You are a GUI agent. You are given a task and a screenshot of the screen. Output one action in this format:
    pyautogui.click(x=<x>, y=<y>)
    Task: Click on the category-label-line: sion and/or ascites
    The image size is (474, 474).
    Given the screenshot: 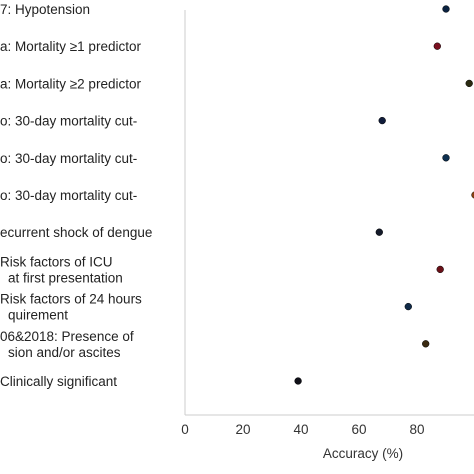 What is the action you would take?
    pyautogui.click(x=64, y=352)
    